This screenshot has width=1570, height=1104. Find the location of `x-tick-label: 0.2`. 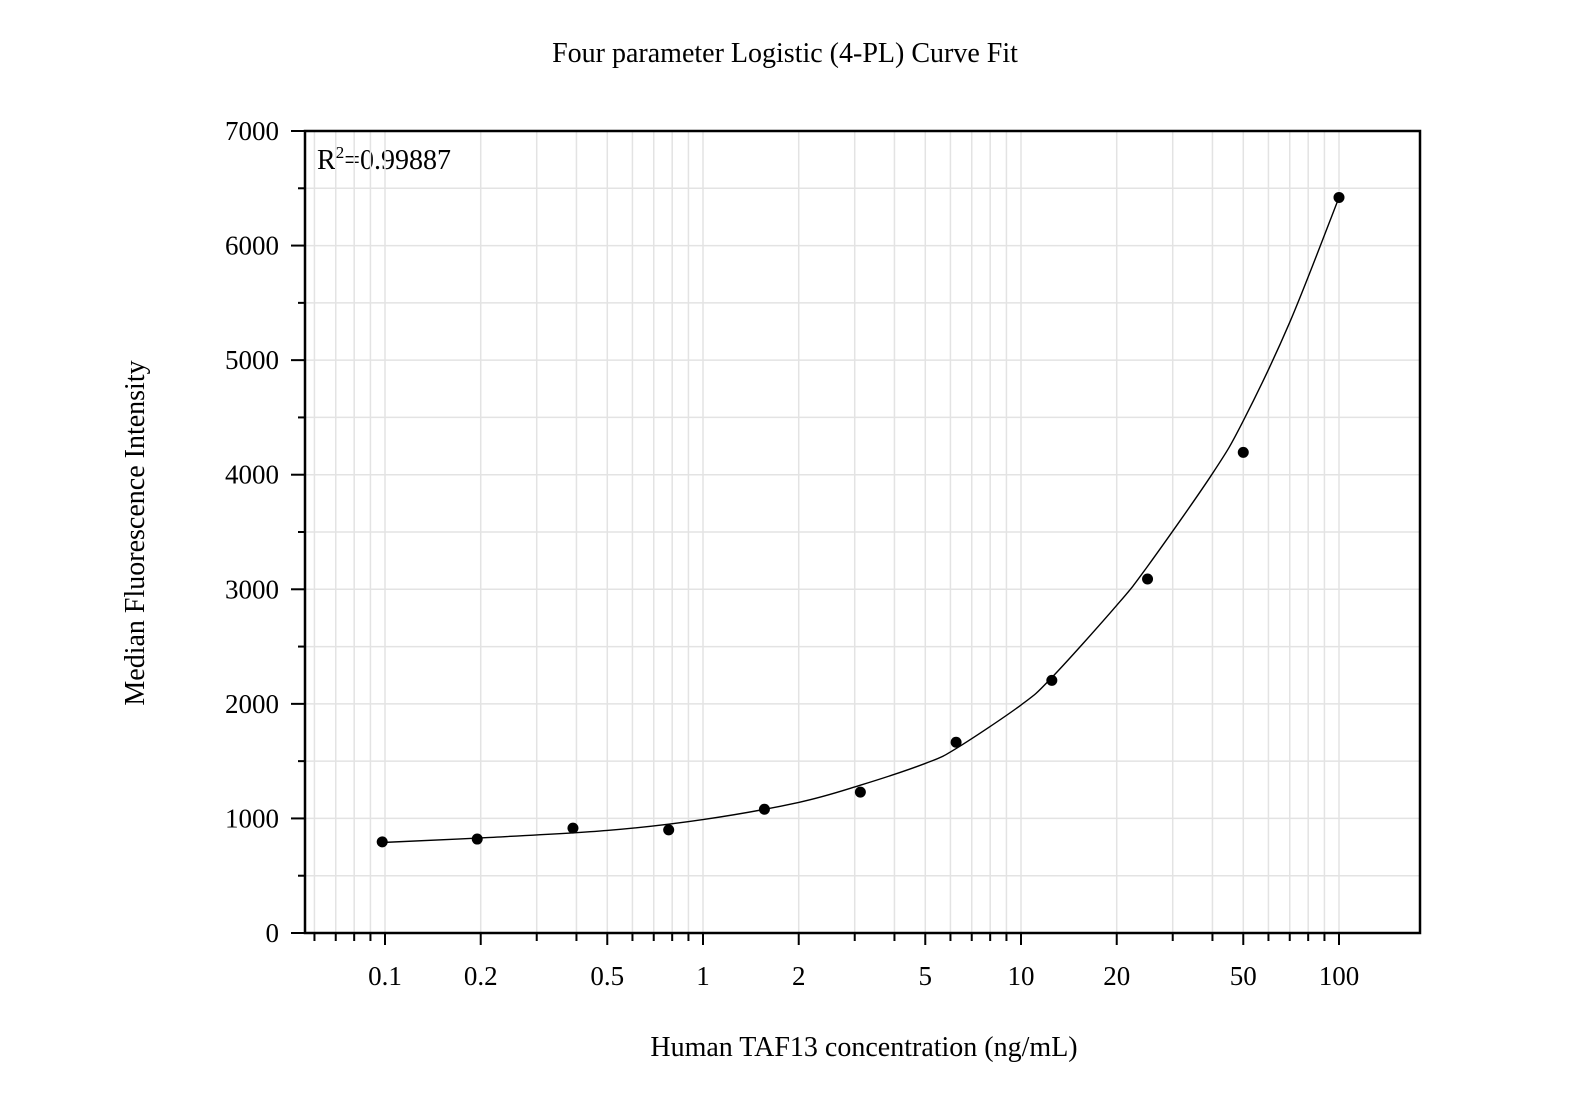

x-tick-label: 0.2 is located at coordinates (481, 976).